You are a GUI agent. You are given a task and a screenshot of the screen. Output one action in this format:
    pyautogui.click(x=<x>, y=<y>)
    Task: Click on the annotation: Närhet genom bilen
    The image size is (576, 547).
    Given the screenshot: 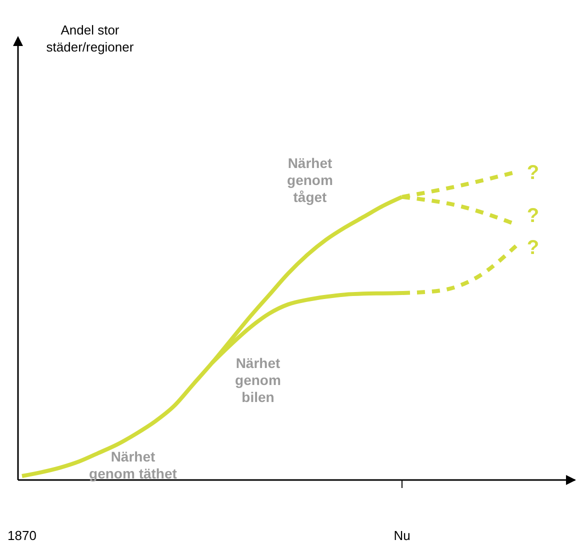 What is the action you would take?
    pyautogui.click(x=258, y=380)
    